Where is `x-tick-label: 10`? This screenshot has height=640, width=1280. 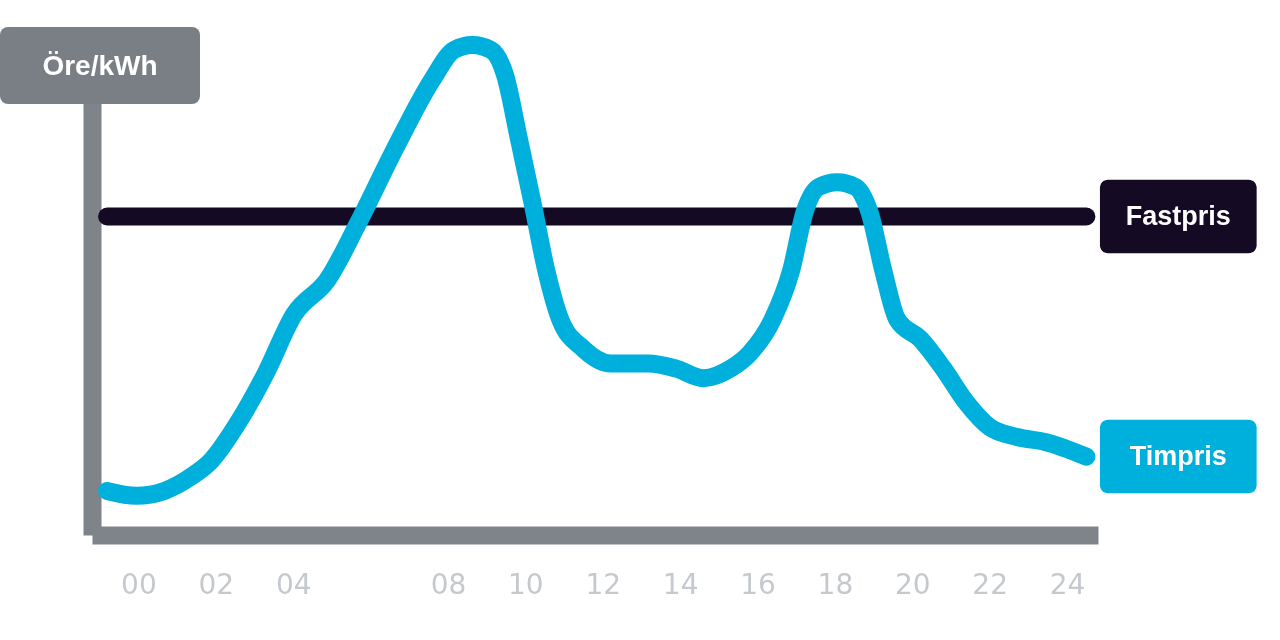 x-tick-label: 10 is located at coordinates (526, 584).